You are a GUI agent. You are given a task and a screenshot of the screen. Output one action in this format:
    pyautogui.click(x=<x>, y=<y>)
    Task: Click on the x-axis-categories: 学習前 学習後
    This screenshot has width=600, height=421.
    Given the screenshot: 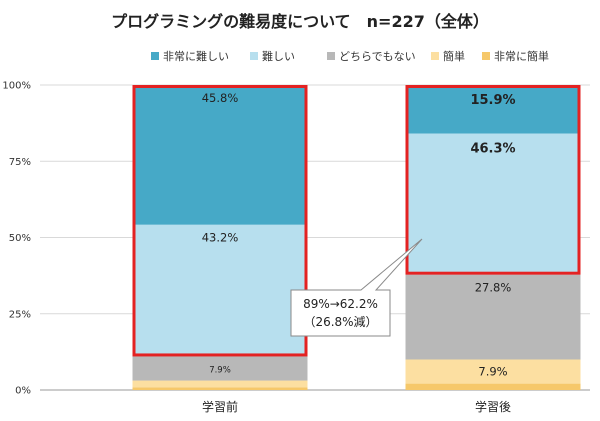 What is the action you would take?
    pyautogui.click(x=356, y=406)
    